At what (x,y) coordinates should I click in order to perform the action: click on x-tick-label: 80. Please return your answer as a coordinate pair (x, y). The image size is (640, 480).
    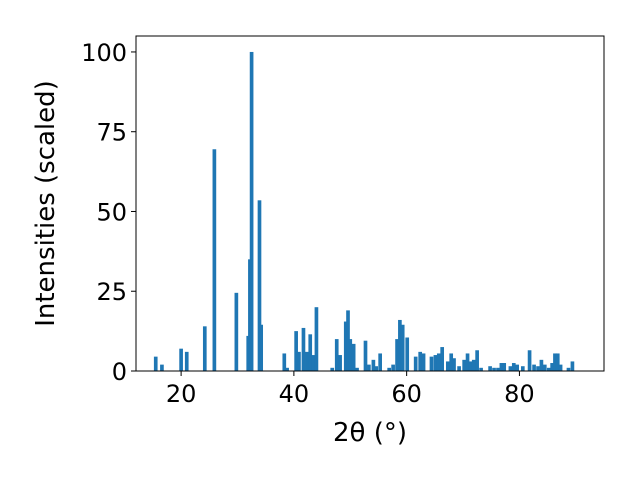
    Looking at the image, I should click on (519, 394).